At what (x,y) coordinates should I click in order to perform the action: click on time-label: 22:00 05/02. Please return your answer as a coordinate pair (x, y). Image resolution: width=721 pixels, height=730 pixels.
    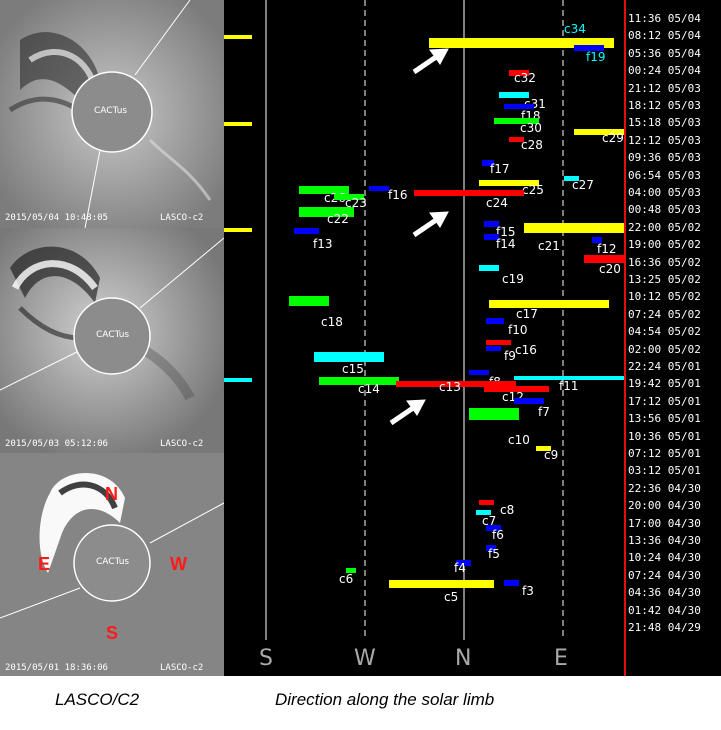
    Looking at the image, I should click on (664, 227).